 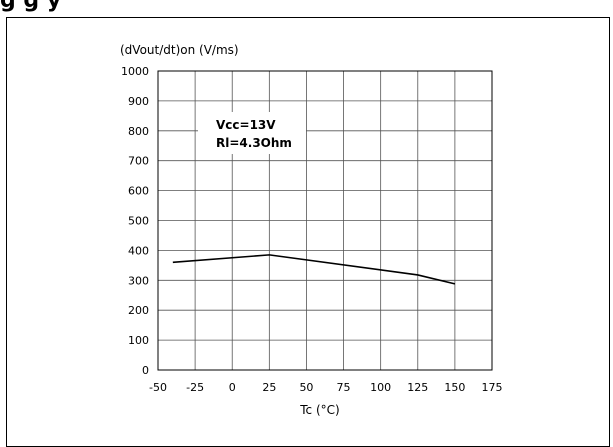 I want to click on annotation: Vcc=13V Rl=4.3Ohm, so click(x=252, y=133).